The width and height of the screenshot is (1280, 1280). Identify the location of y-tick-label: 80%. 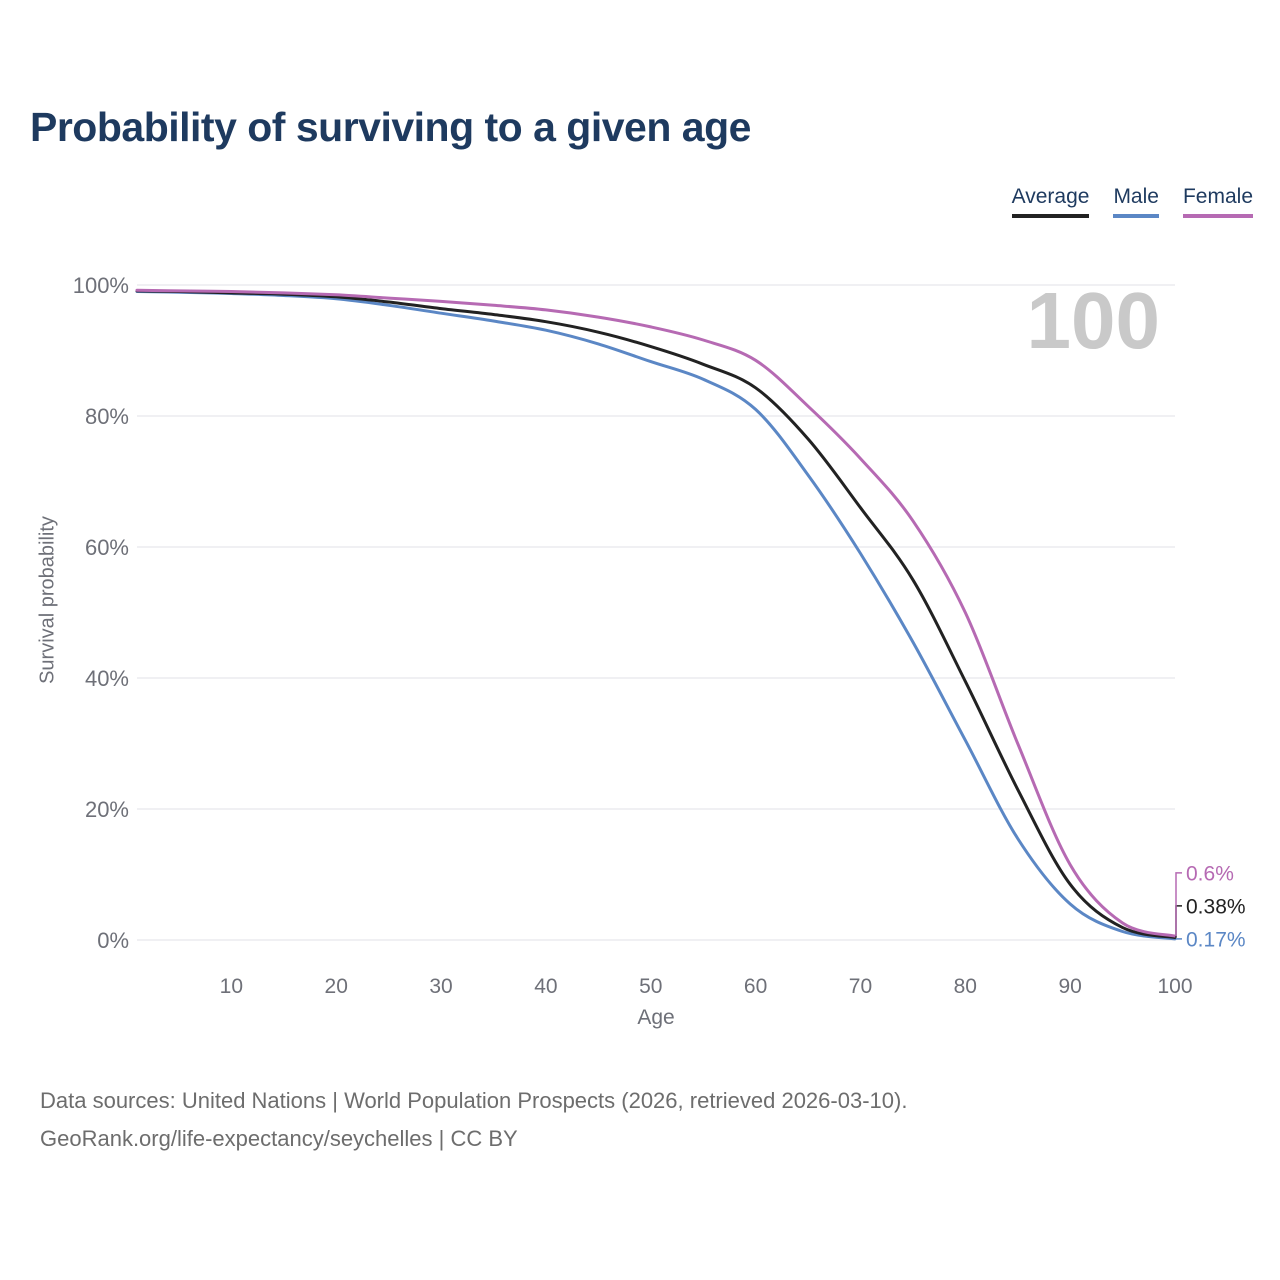
(107, 416).